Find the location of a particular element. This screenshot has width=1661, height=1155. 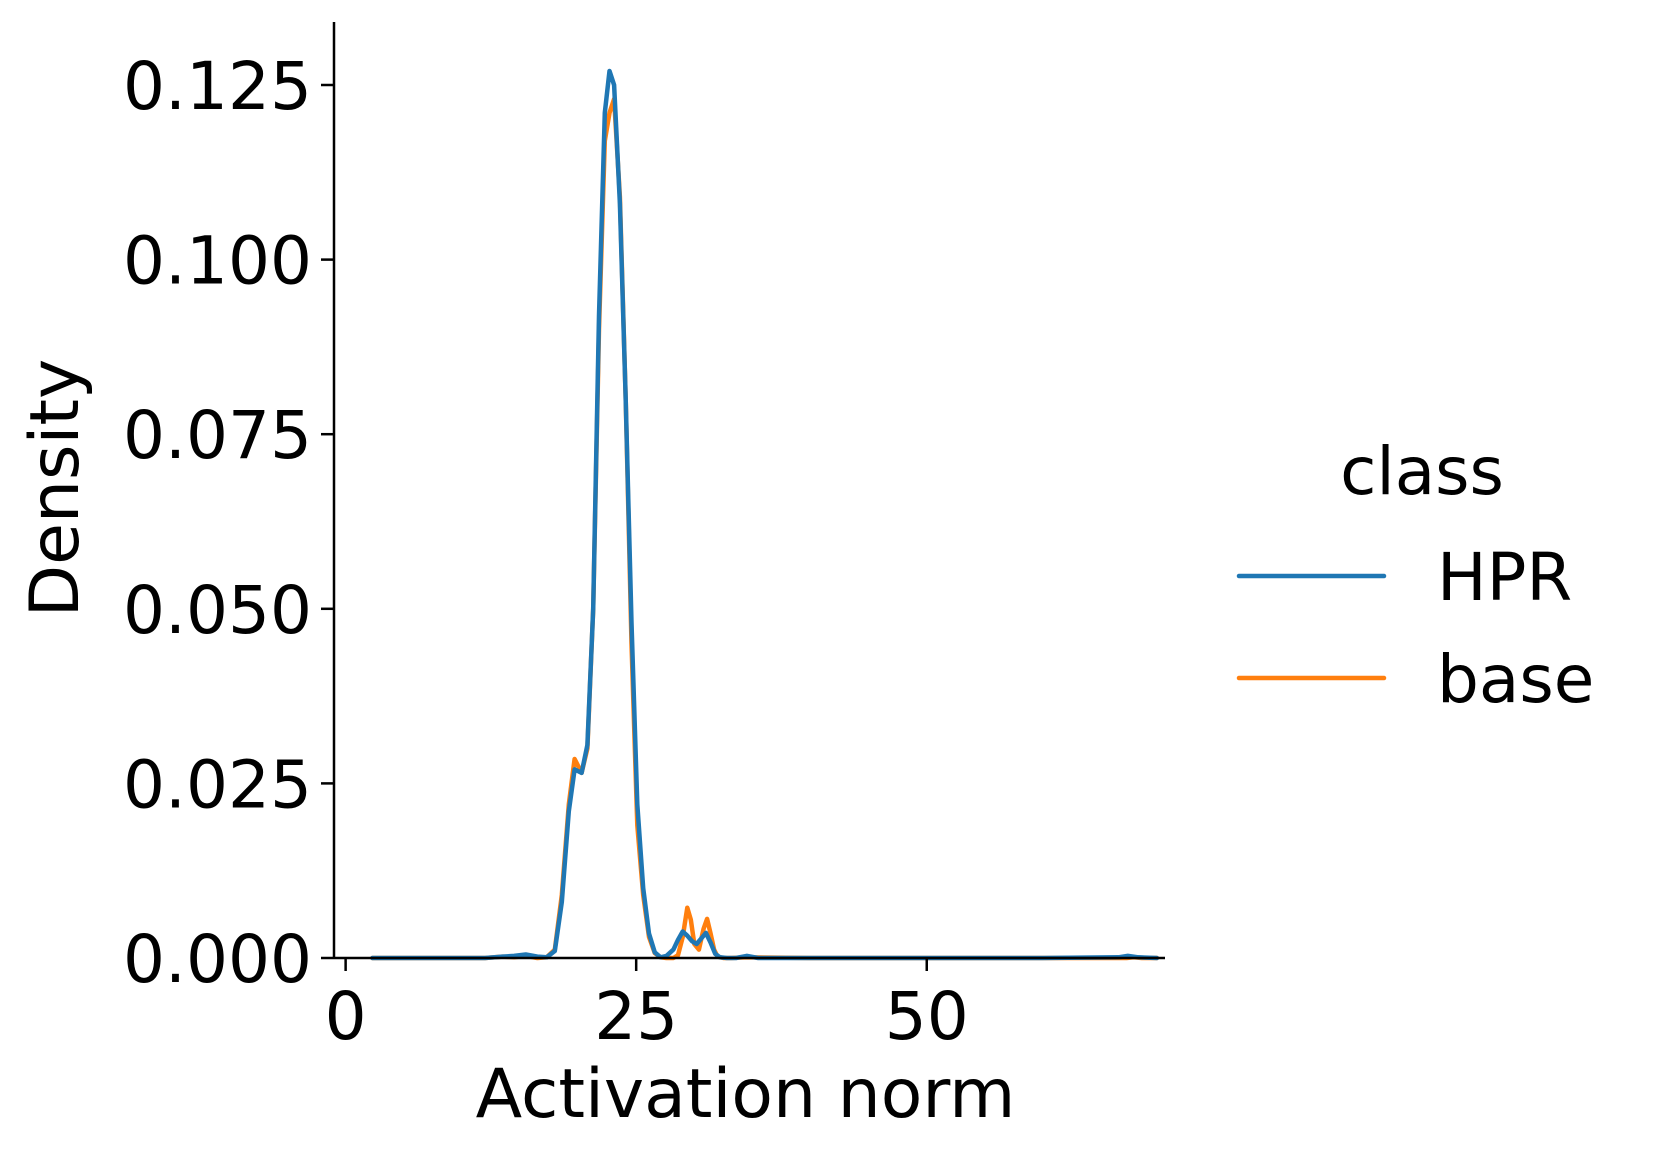

x-ticks: 0 25 50 is located at coordinates (647, 1006).